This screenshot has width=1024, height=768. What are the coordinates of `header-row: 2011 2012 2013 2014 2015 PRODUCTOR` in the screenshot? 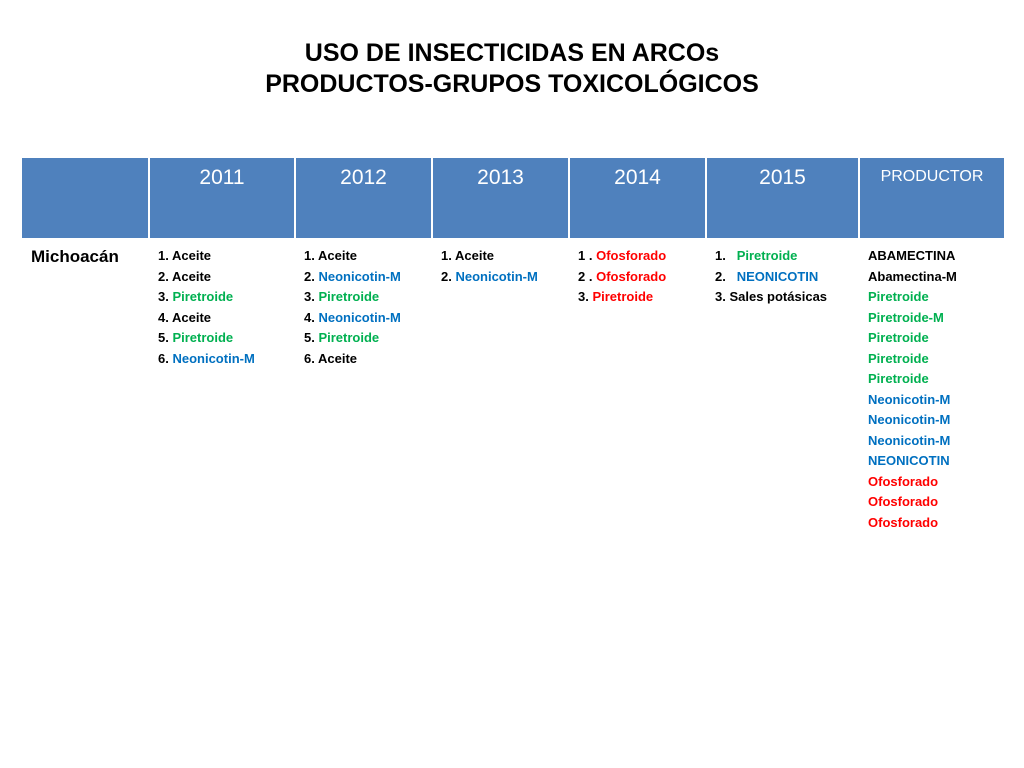 It's located at (513, 198).